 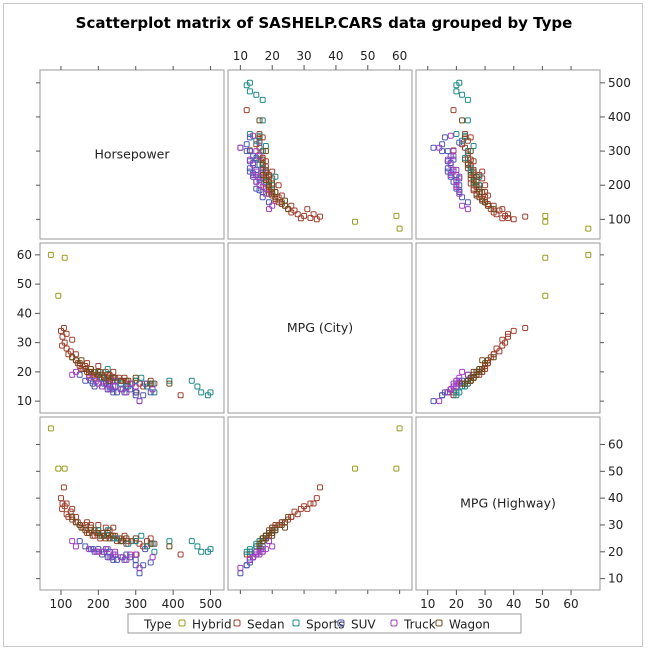 I want to click on legend-label-suv: SUV, so click(x=363, y=625).